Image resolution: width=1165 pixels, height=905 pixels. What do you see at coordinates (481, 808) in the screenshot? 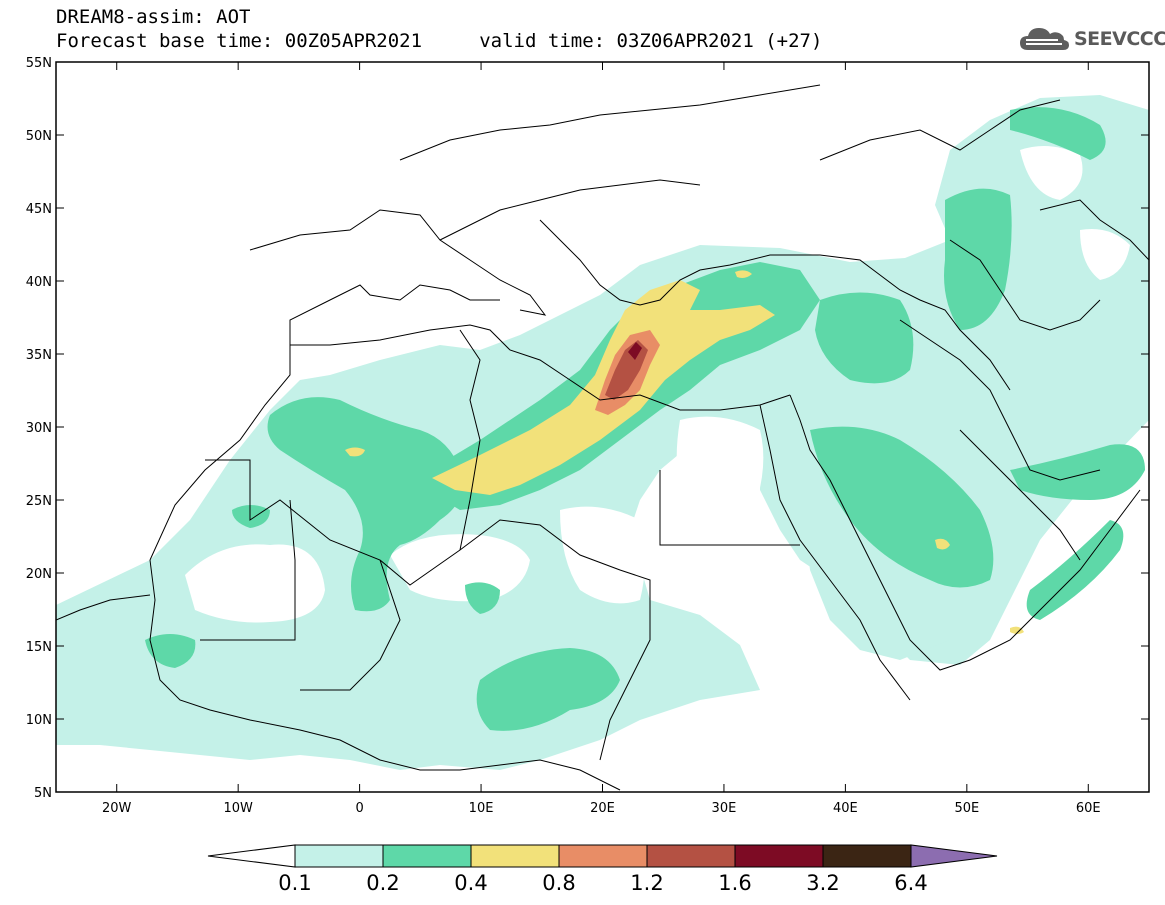
I see `lon-tick-label: 10E` at bounding box center [481, 808].